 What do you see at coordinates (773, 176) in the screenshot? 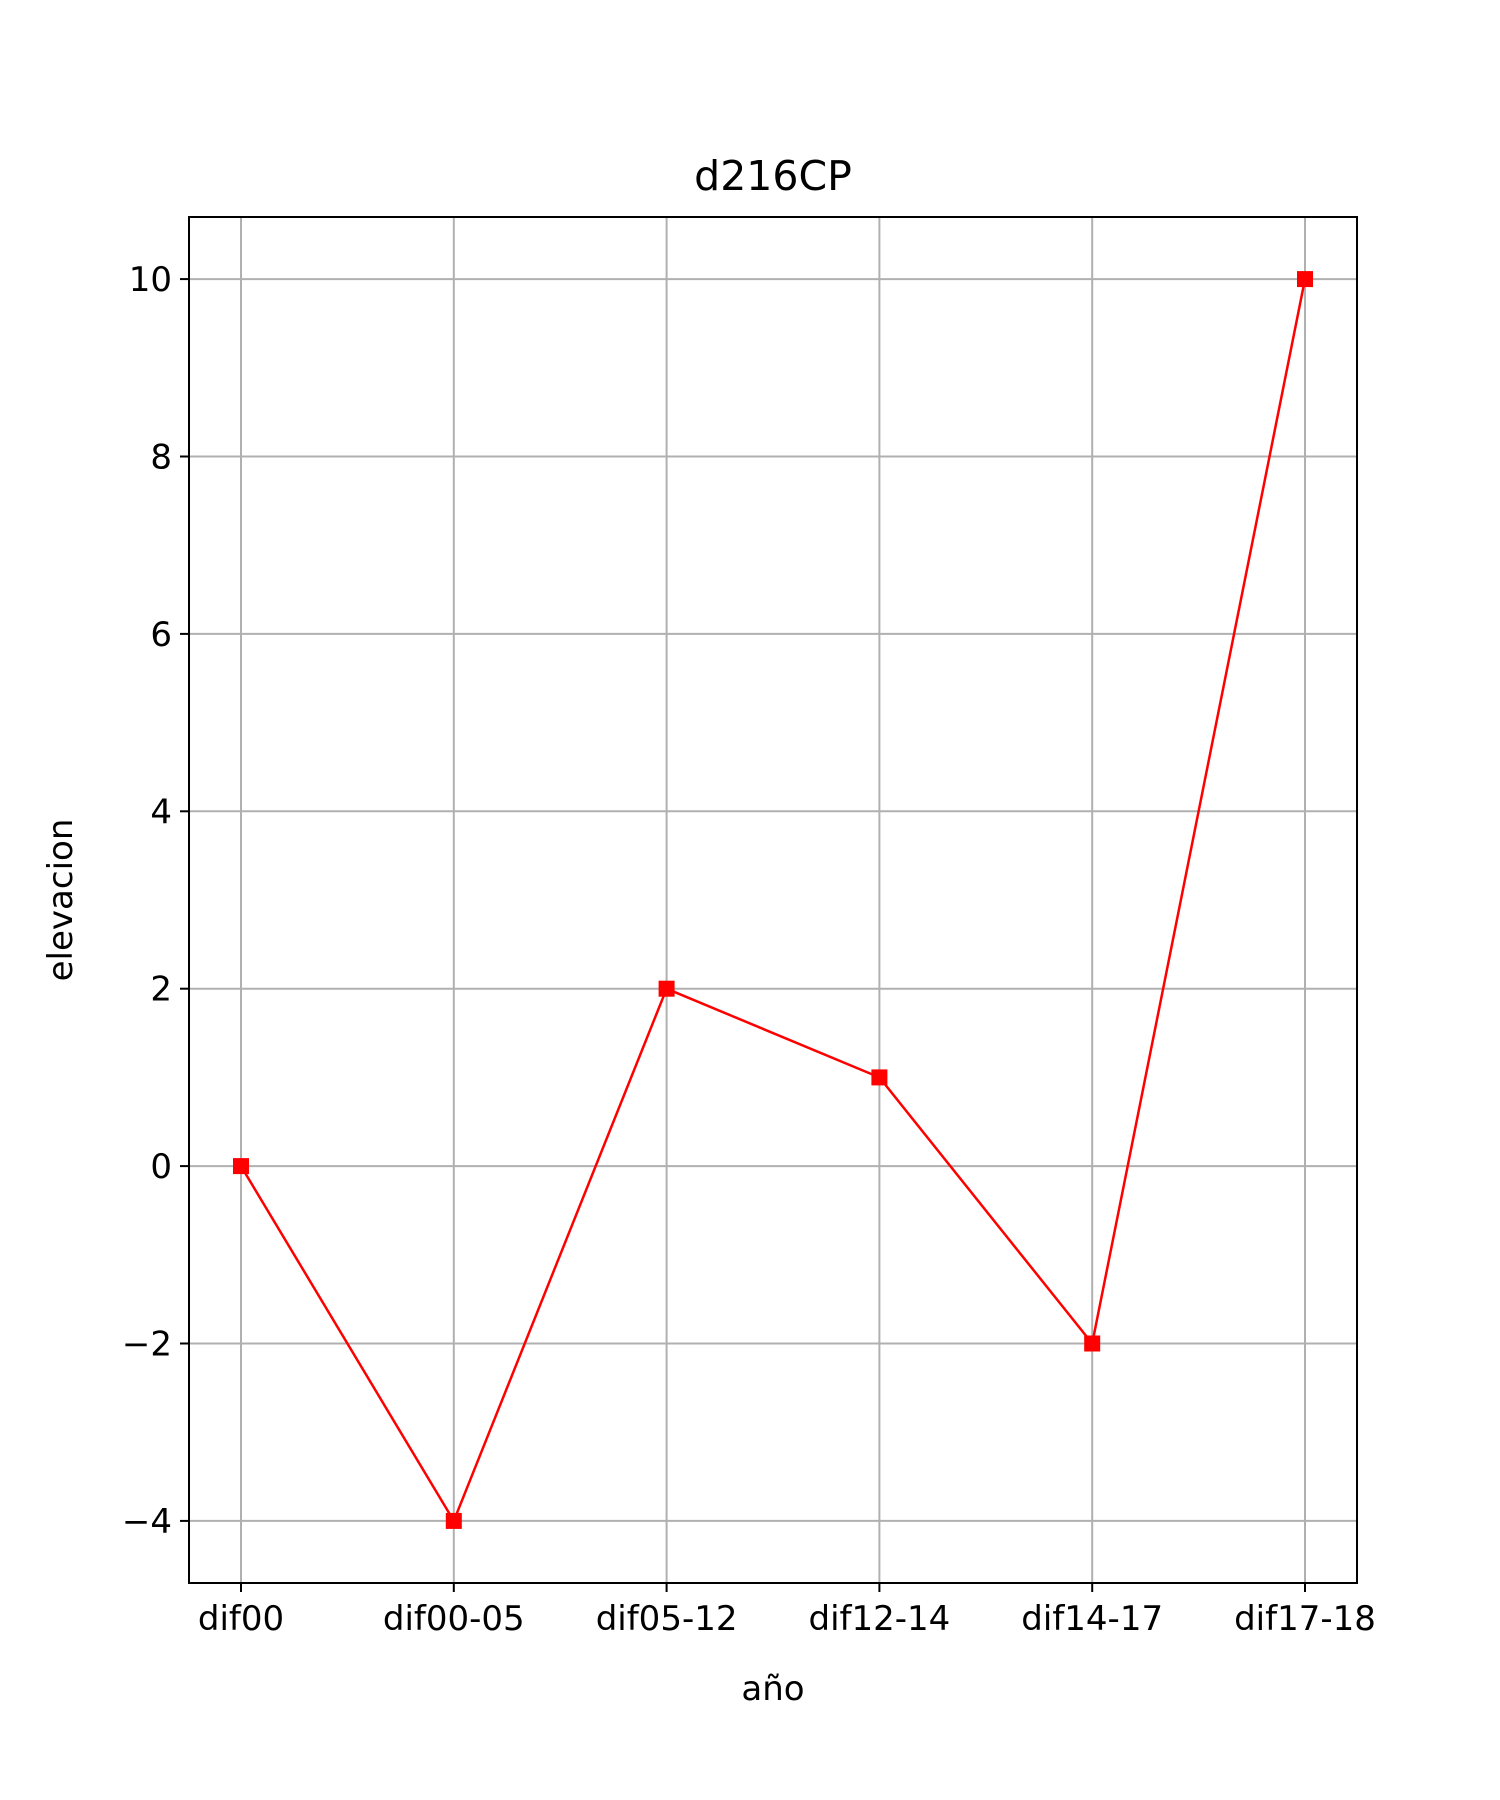
I see `chart-title: d216CP` at bounding box center [773, 176].